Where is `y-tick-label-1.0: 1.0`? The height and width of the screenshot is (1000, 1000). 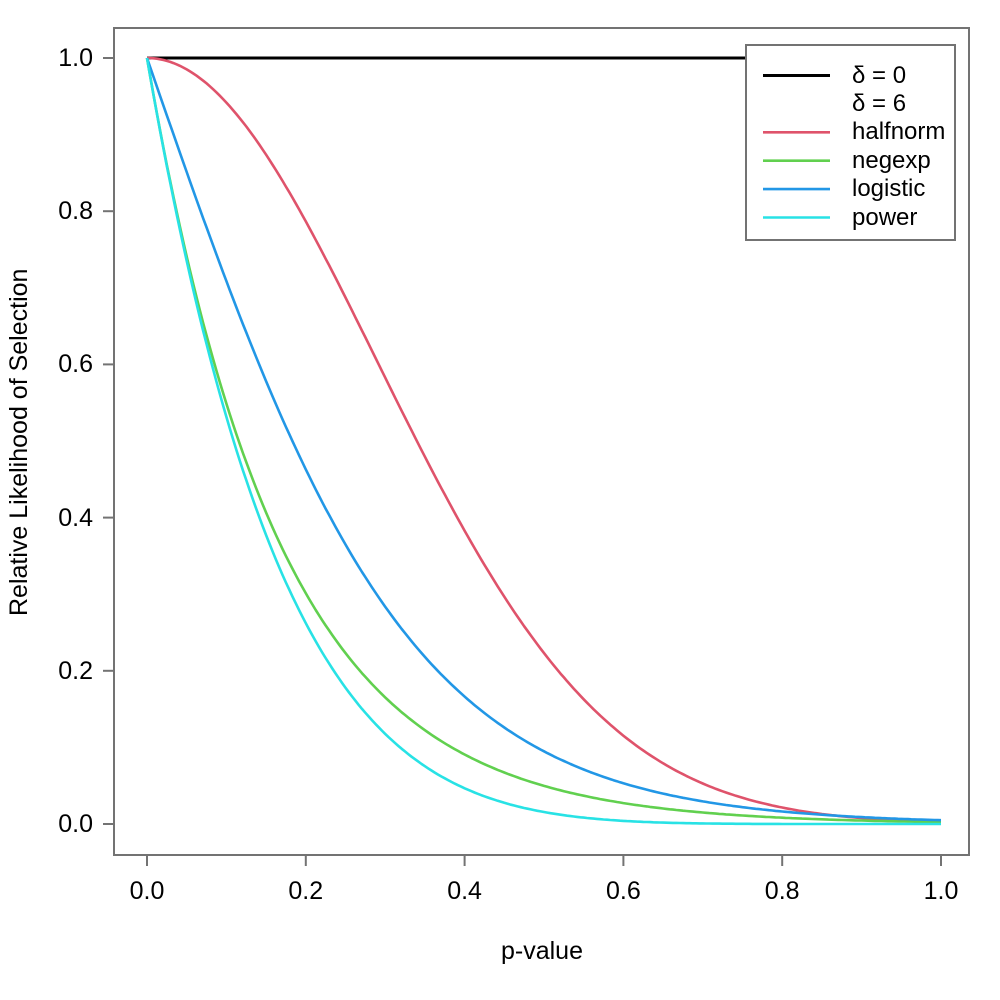 y-tick-label-1.0: 1.0 is located at coordinates (75, 58).